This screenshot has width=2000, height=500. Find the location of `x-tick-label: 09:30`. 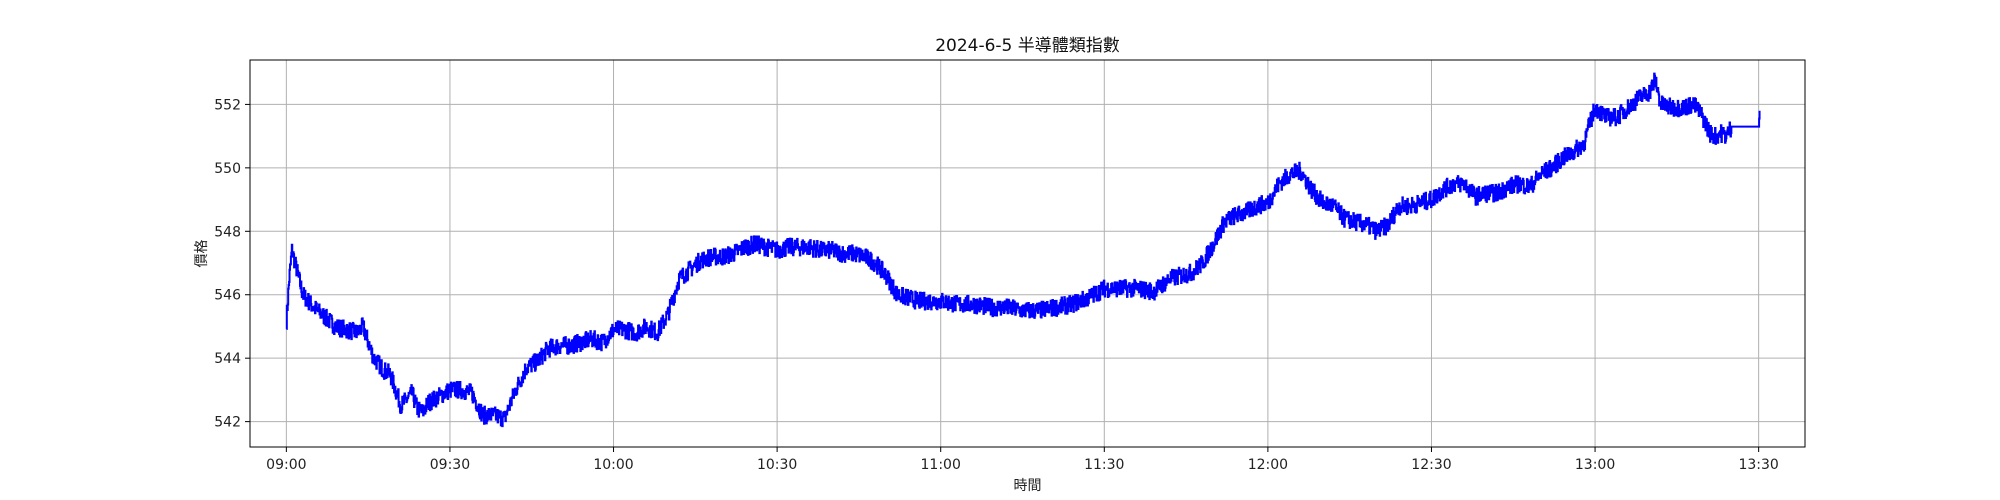

x-tick-label: 09:30 is located at coordinates (450, 465).